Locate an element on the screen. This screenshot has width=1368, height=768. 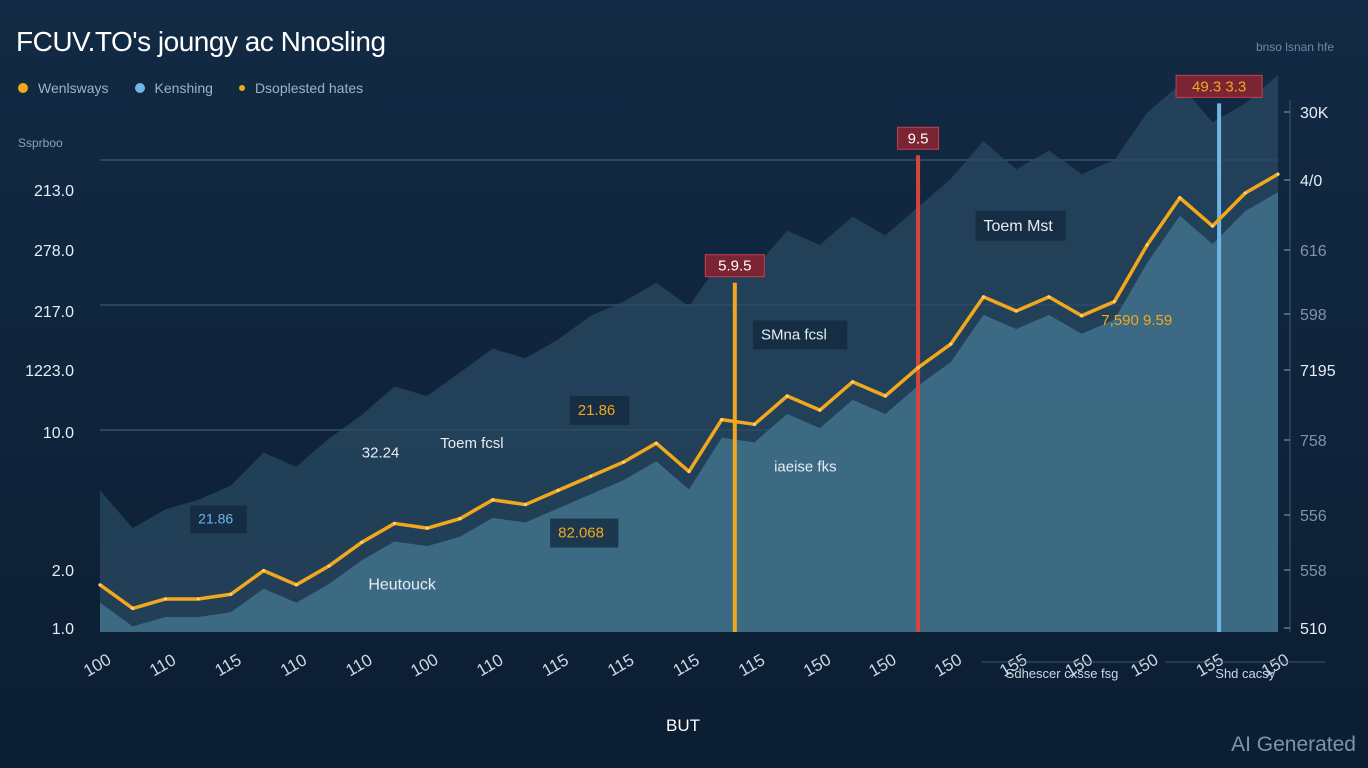
x-tick-11: 115 is located at coordinates (751, 665).